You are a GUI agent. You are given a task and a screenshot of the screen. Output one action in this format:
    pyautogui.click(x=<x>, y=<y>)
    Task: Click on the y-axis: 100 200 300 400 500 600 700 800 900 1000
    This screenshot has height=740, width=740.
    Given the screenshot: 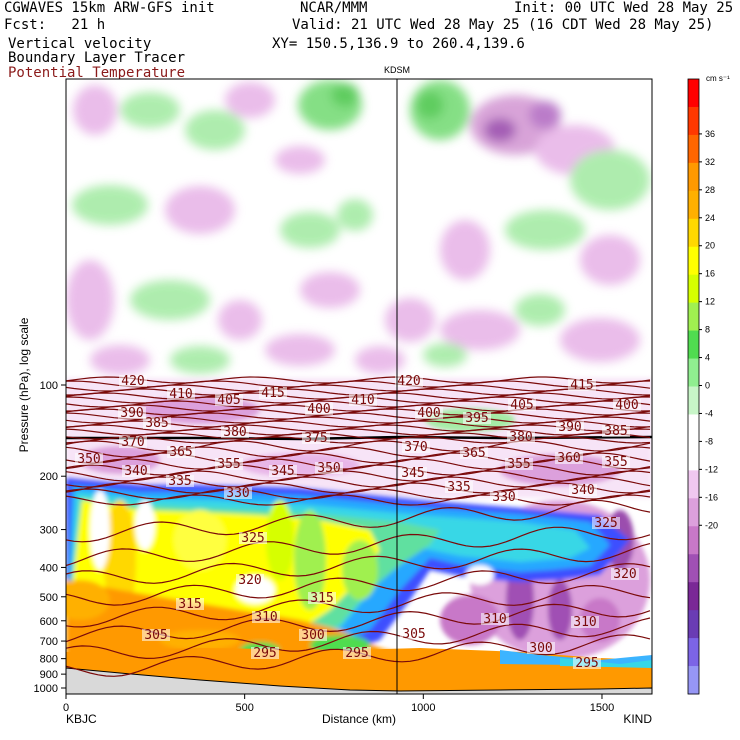 What is the action you would take?
    pyautogui.click(x=50, y=537)
    